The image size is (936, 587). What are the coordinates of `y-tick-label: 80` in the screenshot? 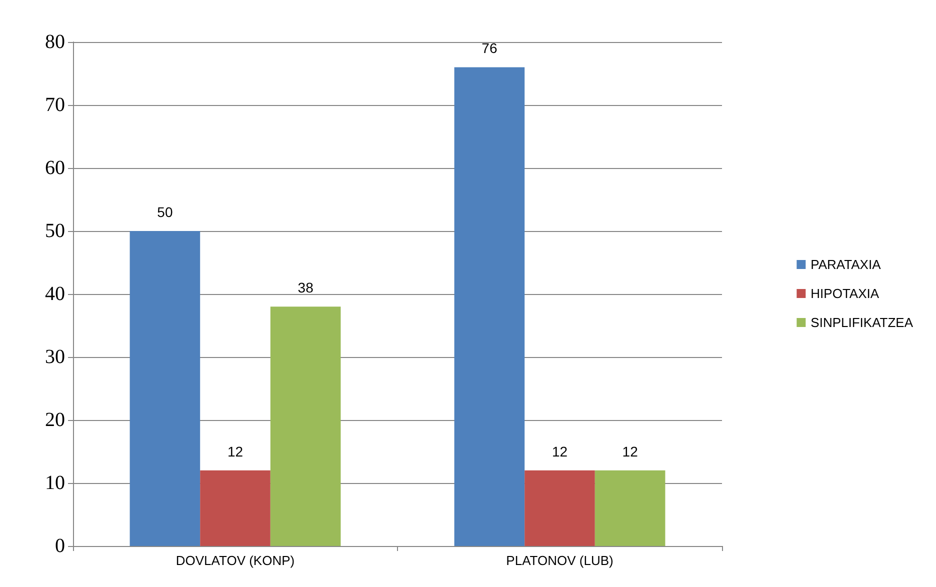 It's located at (55, 42).